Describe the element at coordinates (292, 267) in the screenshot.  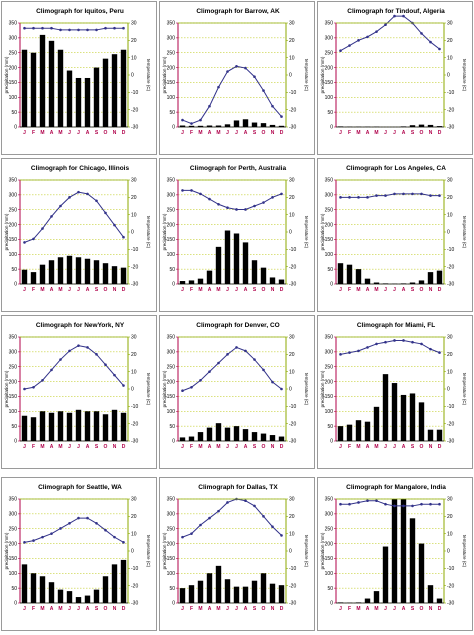
I see `temp-tick-label: -20` at that location.